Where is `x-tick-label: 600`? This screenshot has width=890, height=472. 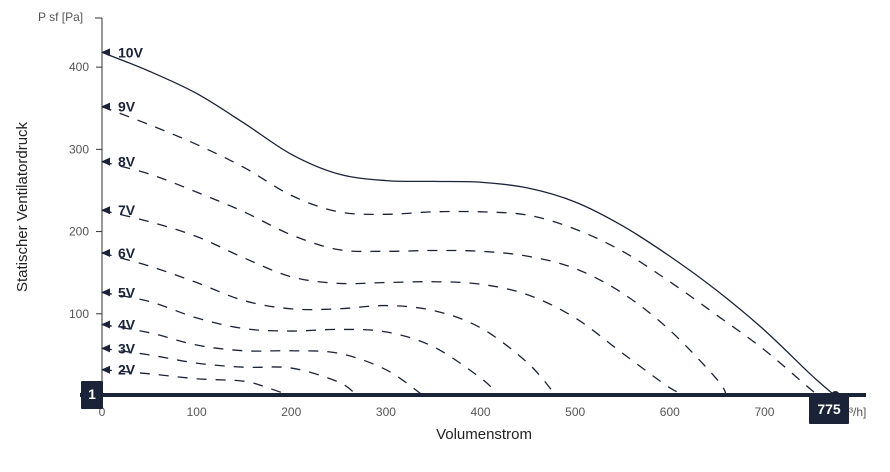 x-tick-label: 600 is located at coordinates (670, 412).